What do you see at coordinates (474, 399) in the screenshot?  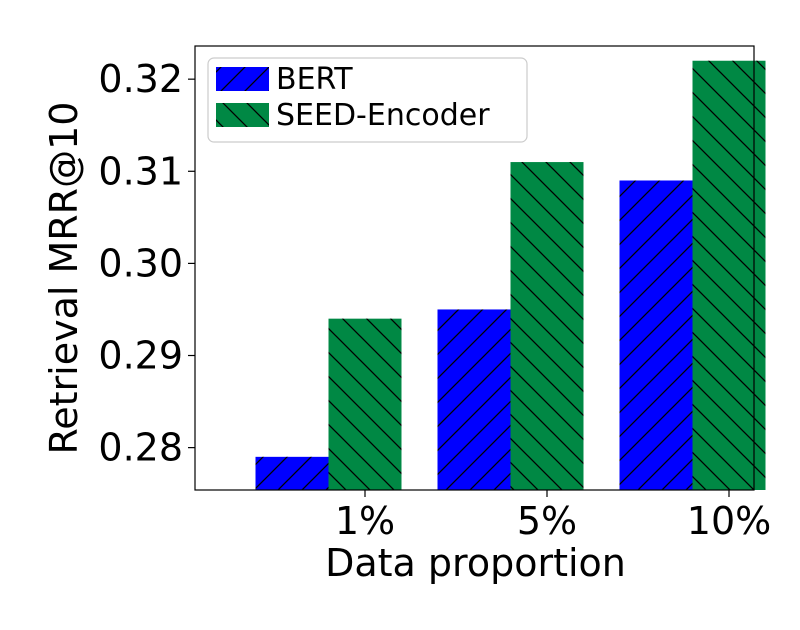 I see `bar-hatch-BERT-5%` at bounding box center [474, 399].